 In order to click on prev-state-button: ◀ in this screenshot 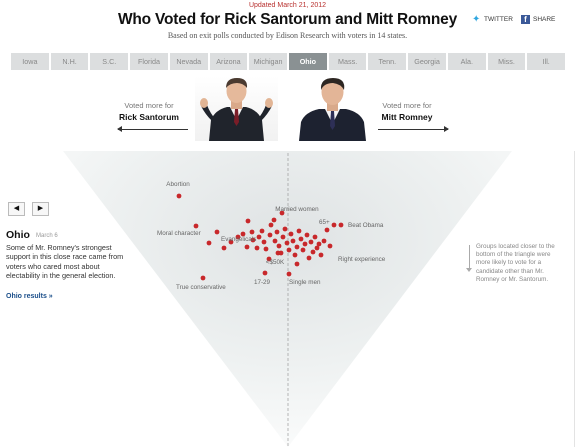, I will do `click(16, 209)`.